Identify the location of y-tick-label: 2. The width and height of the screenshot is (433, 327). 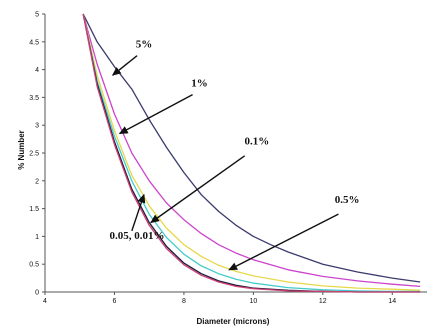
(37, 181).